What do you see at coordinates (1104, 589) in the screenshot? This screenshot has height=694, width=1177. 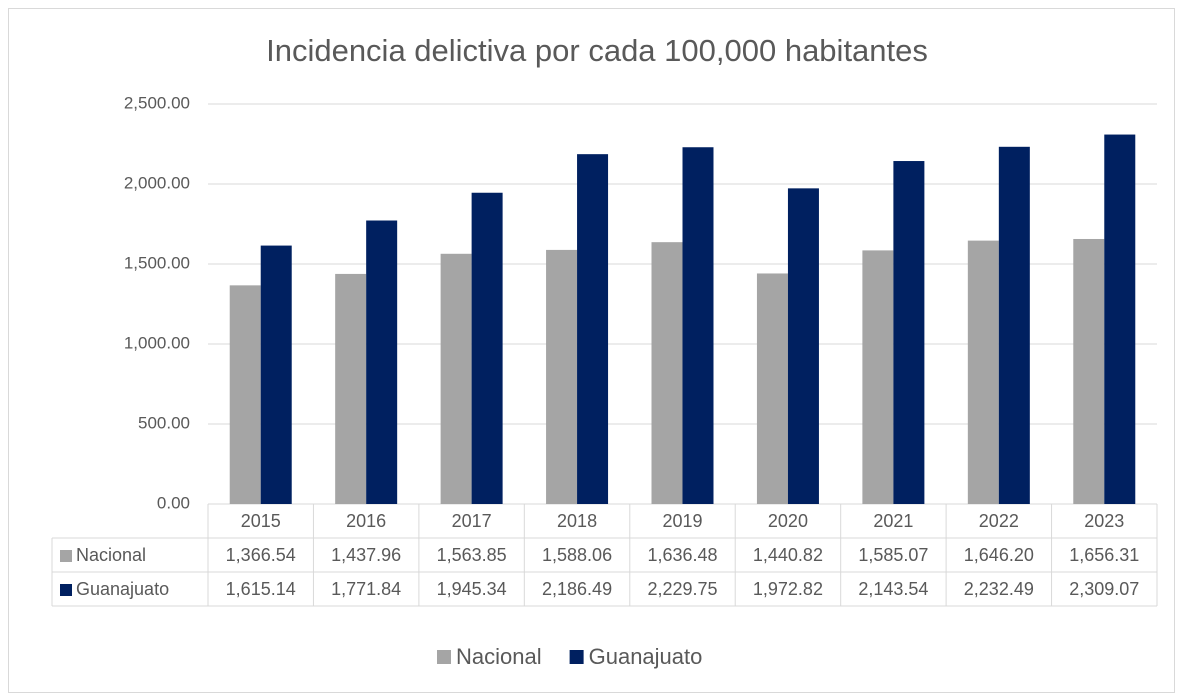 I see `table-value: 2,309.07` at bounding box center [1104, 589].